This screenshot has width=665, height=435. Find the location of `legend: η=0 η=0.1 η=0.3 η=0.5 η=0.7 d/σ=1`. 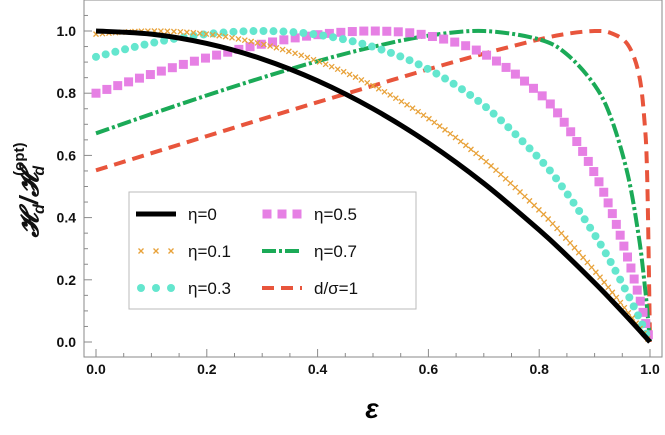

legend: η=0 η=0.1 η=0.3 η=0.5 η=0.7 d/σ=1 is located at coordinates (272, 250).